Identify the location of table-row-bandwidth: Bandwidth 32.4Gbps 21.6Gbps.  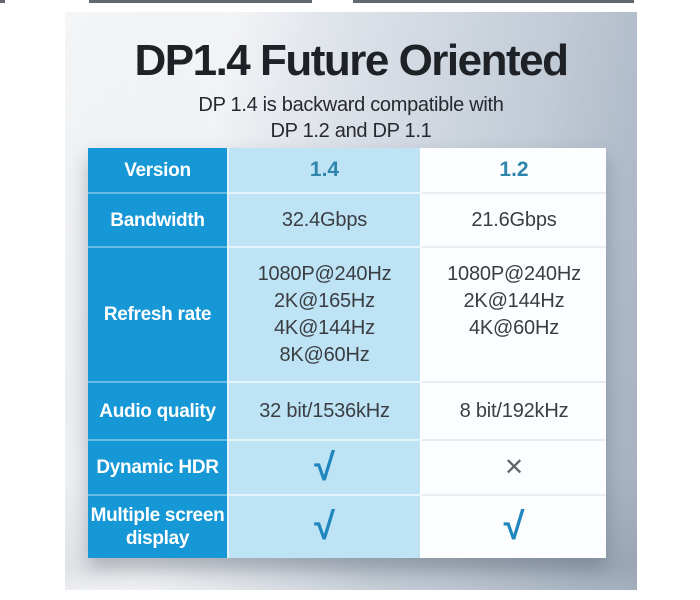
(347, 221).